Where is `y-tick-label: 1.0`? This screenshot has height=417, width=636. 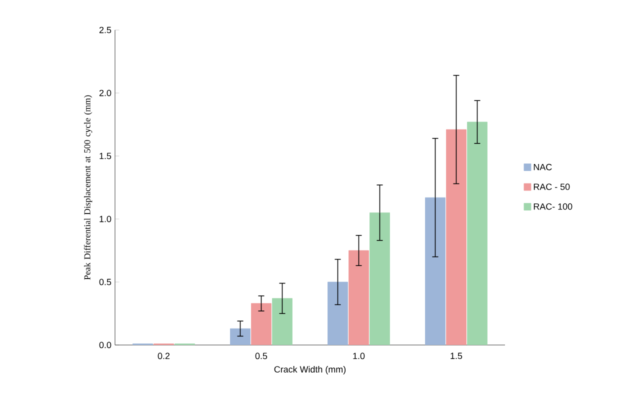
y-tick-label: 1.0 is located at coordinates (106, 219).